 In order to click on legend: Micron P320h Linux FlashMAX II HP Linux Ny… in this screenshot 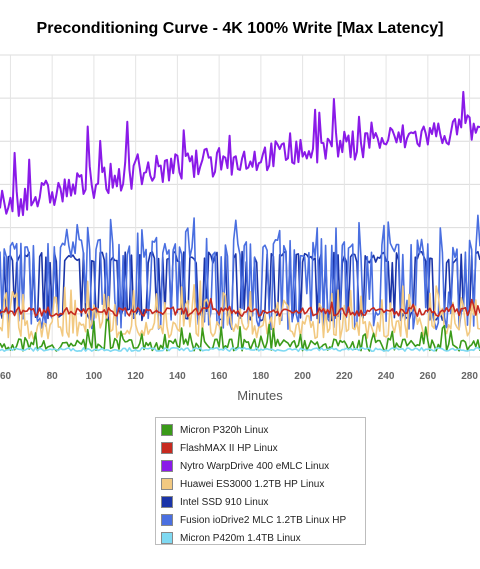, I will do `click(260, 481)`.